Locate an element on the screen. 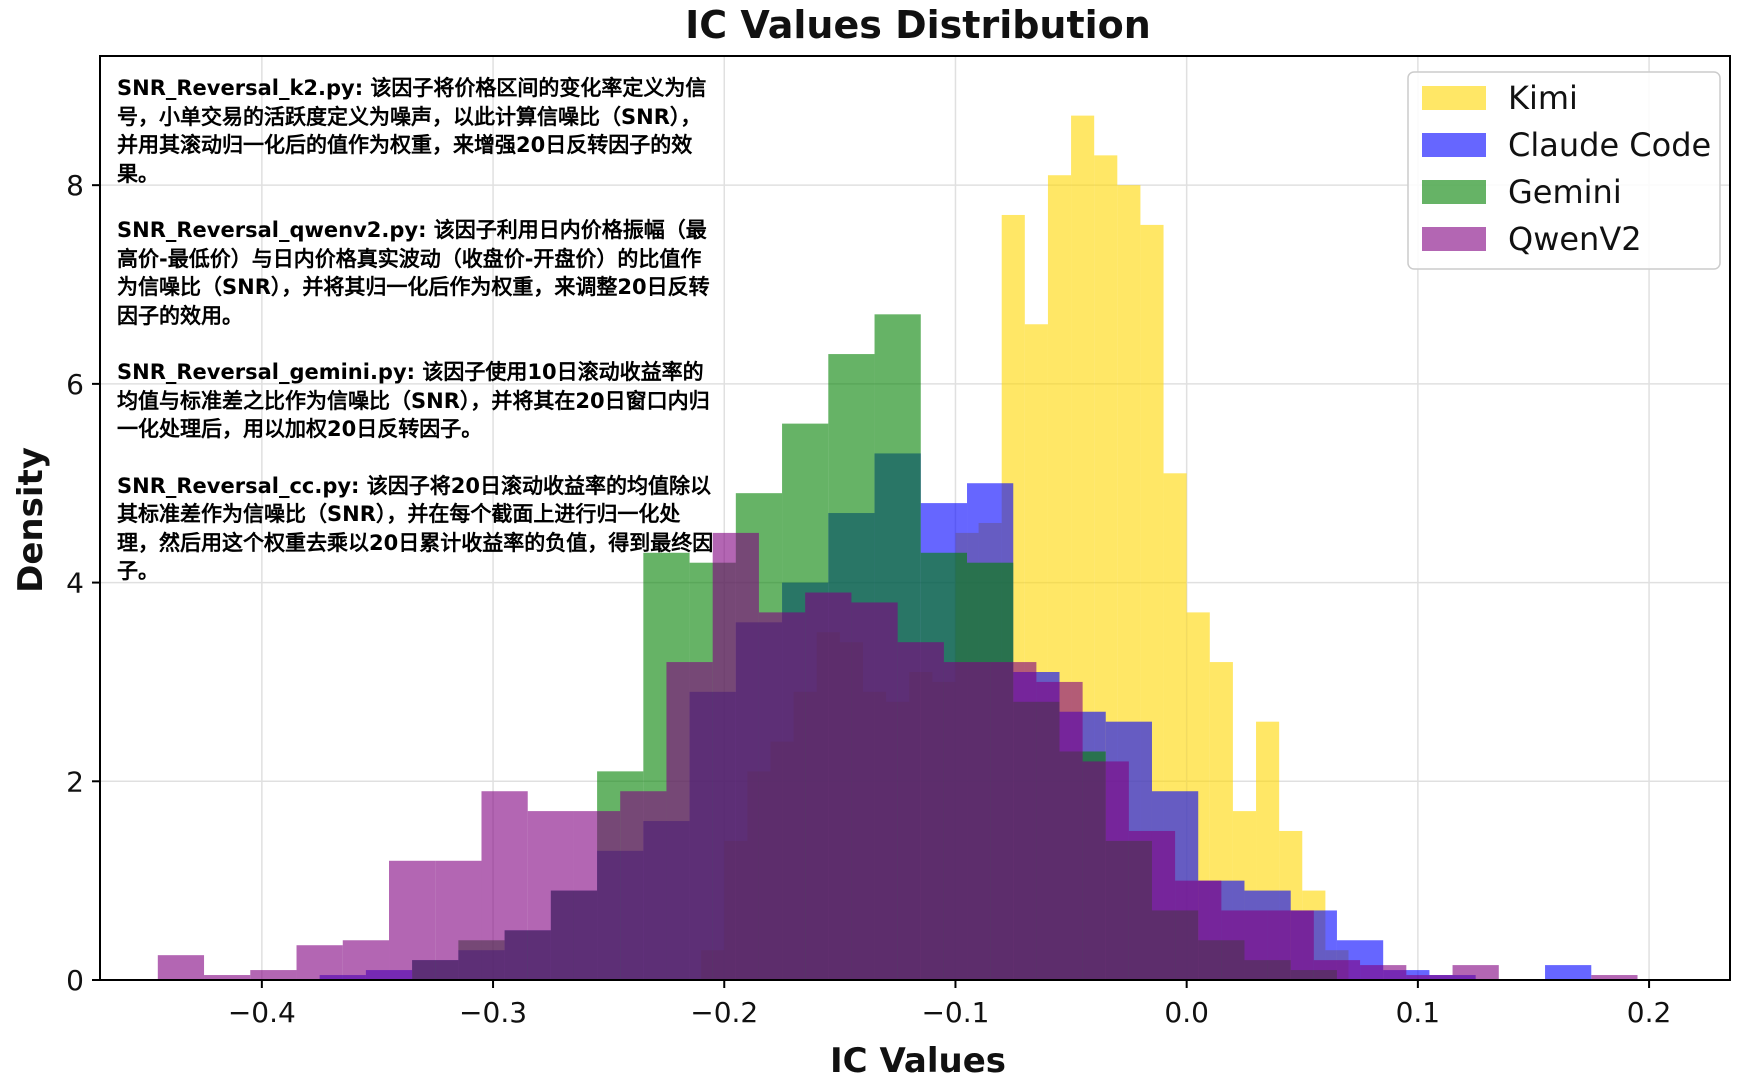 The image size is (1738, 1080). x-axis-label: IC Values is located at coordinates (918, 1060).